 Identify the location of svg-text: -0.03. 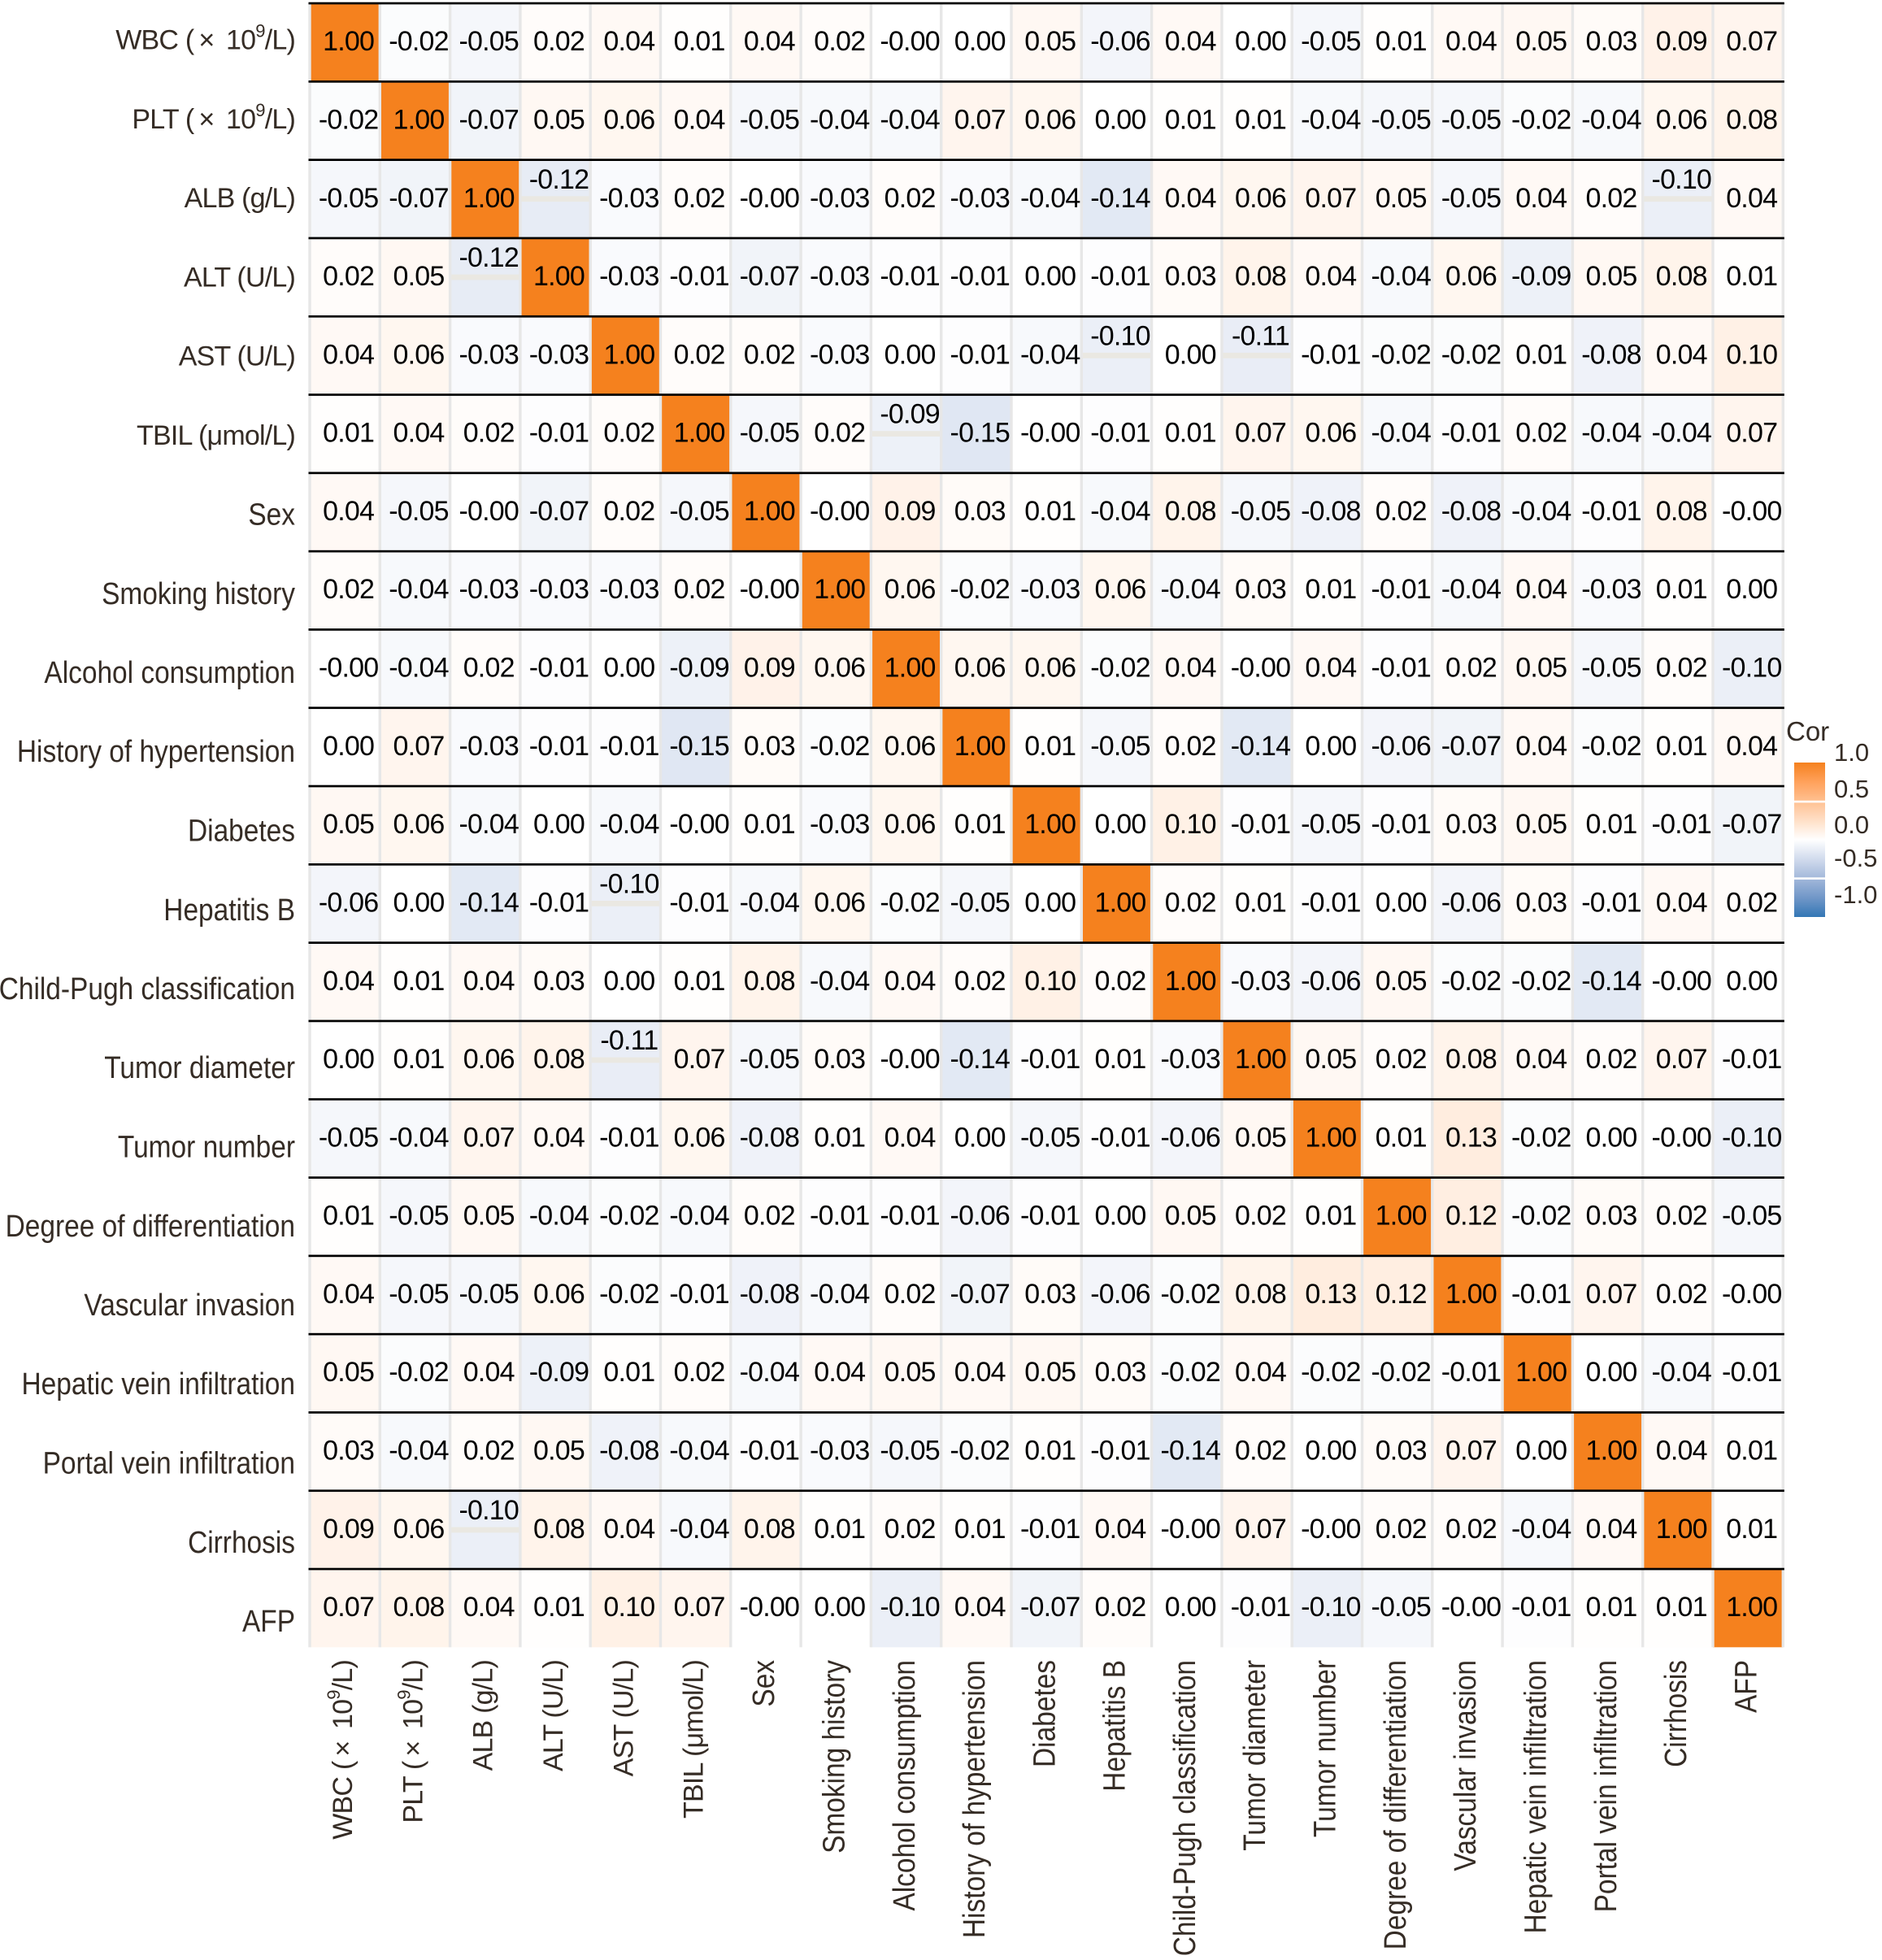
(1190, 1060).